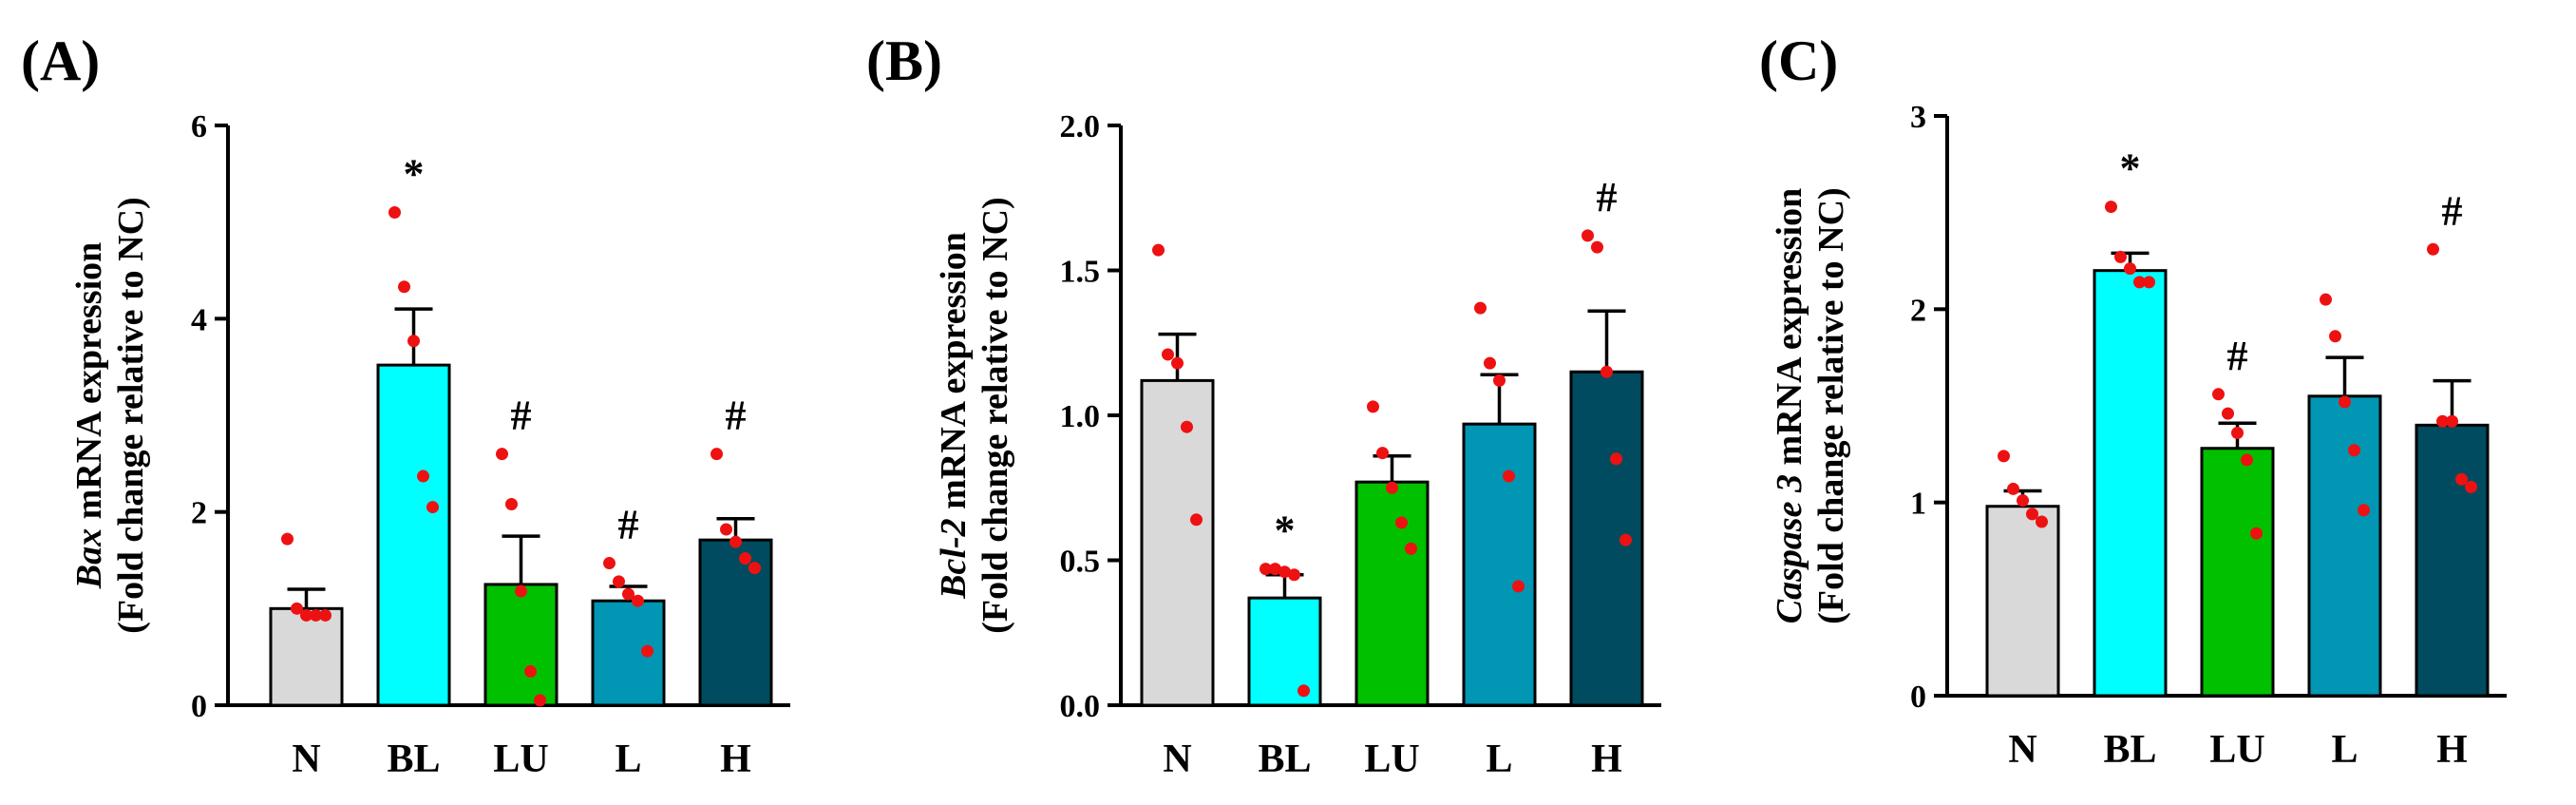 The width and height of the screenshot is (2576, 805). What do you see at coordinates (1798, 60) in the screenshot?
I see `panel-label: (C)` at bounding box center [1798, 60].